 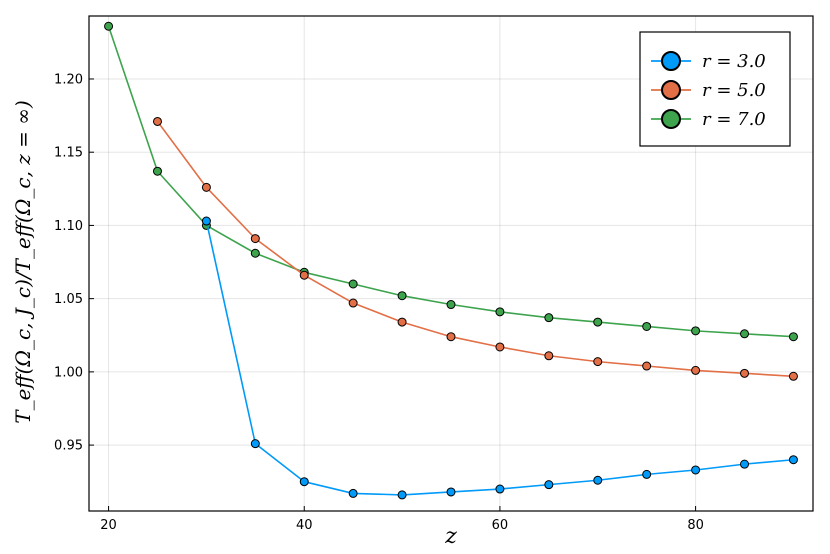 I want to click on x-tick-label: 80, so click(x=695, y=525).